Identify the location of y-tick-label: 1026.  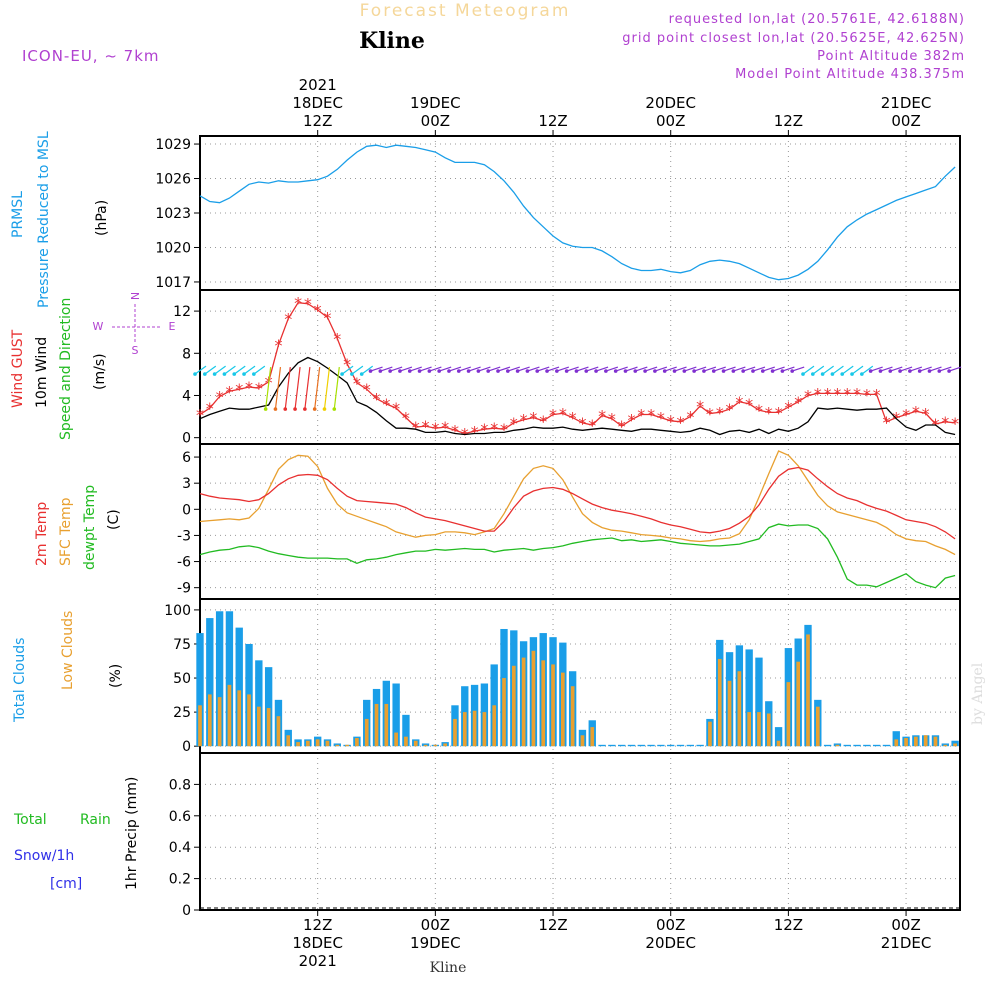
(173, 180).